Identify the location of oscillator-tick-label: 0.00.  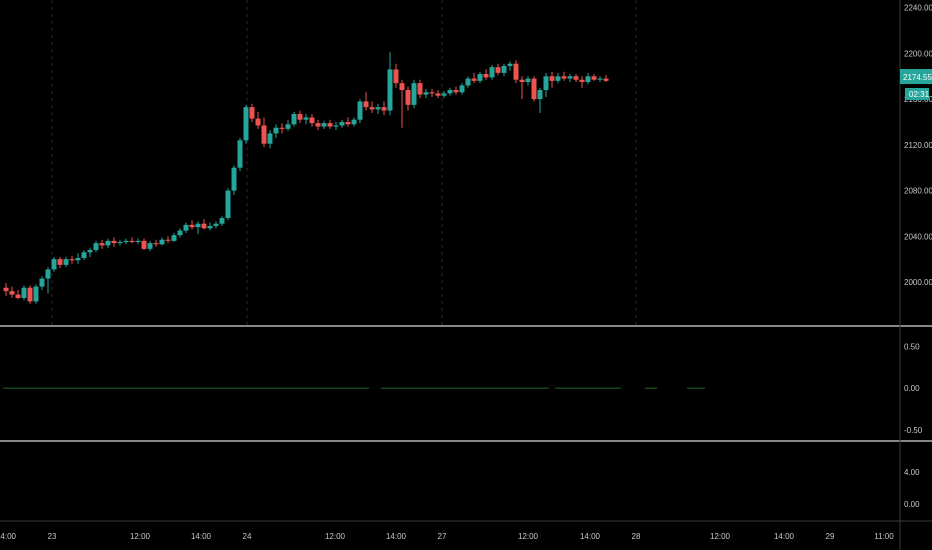
(912, 388).